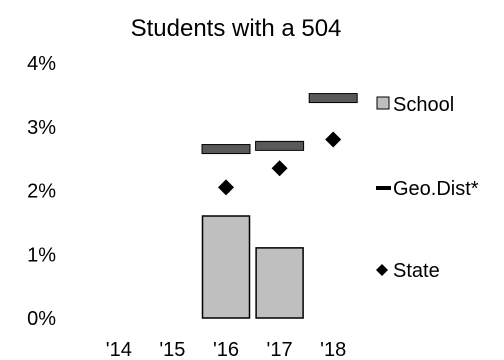 This screenshot has height=360, width=504. I want to click on y-tick-label: 0%, so click(41, 319).